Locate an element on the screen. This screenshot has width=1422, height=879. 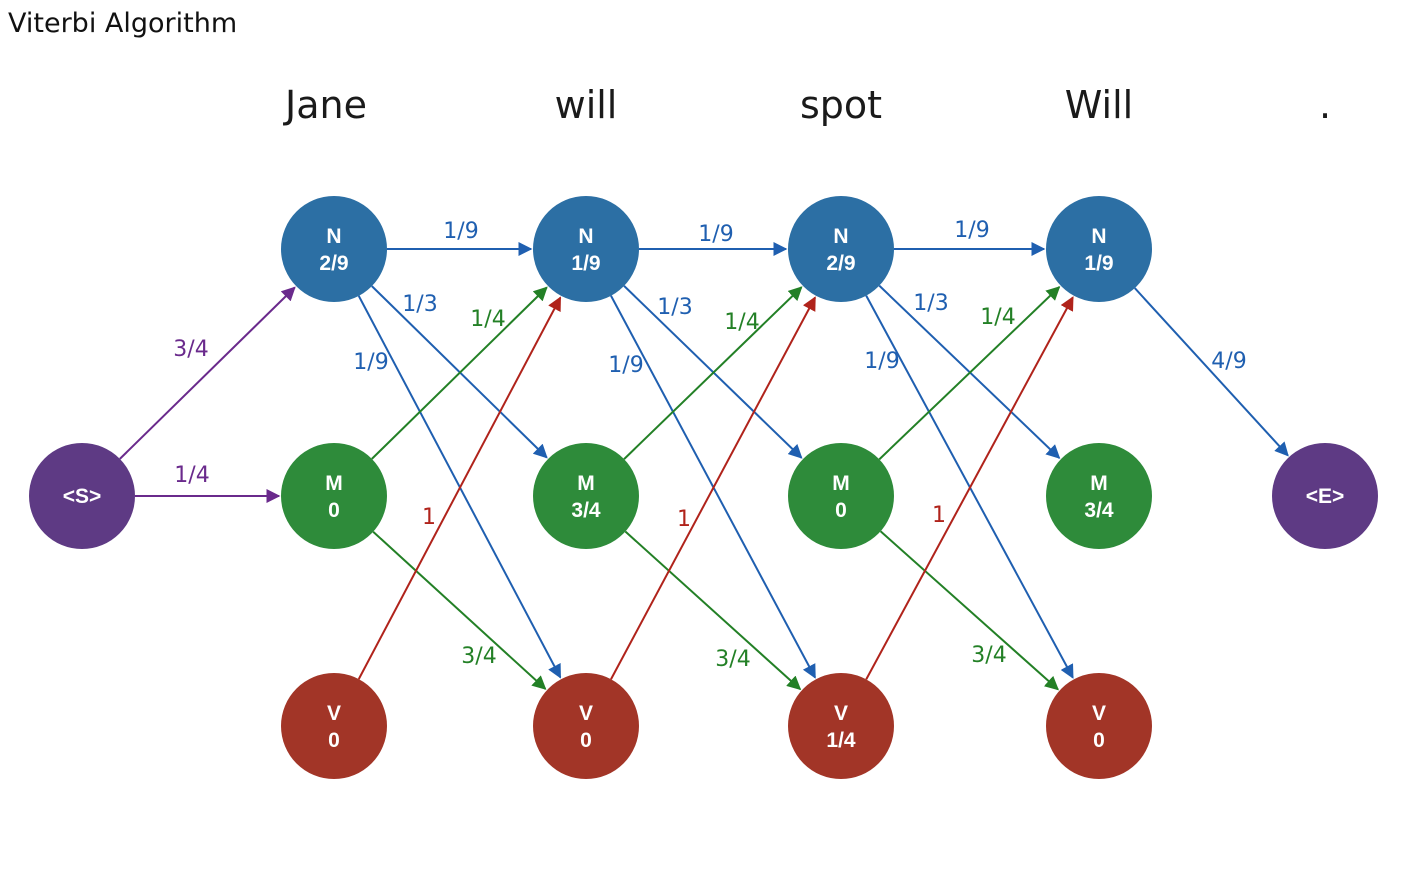
word-row: Jane will spot Will . is located at coordinates (807, 105).